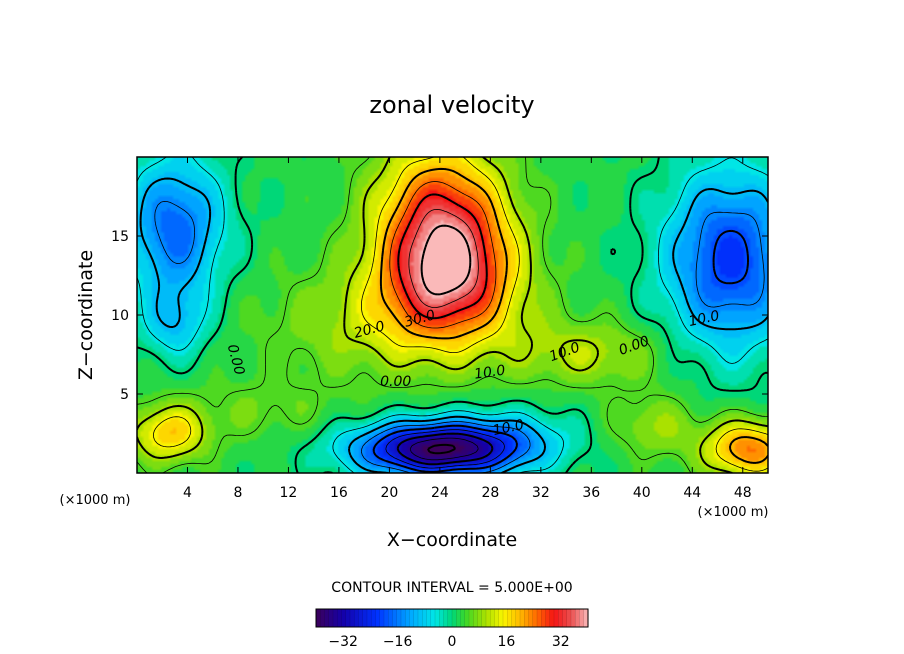 The width and height of the screenshot is (904, 654). Describe the element at coordinates (541, 493) in the screenshot. I see `x-tick-label: 32` at that location.